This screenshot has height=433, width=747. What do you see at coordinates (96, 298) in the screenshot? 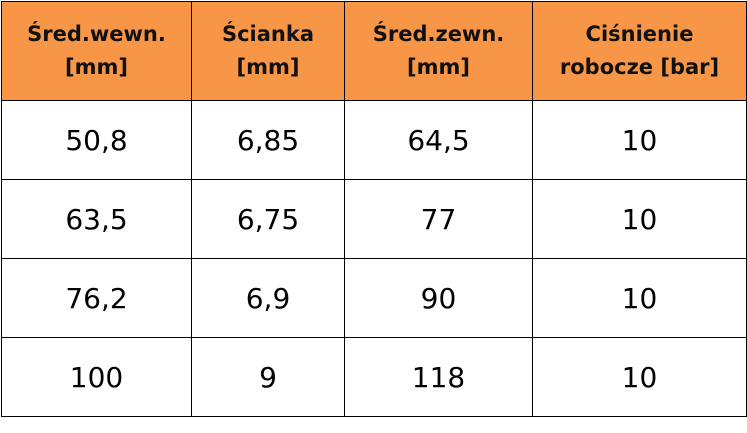
I see `cell-inner-diameter: 76,2` at bounding box center [96, 298].